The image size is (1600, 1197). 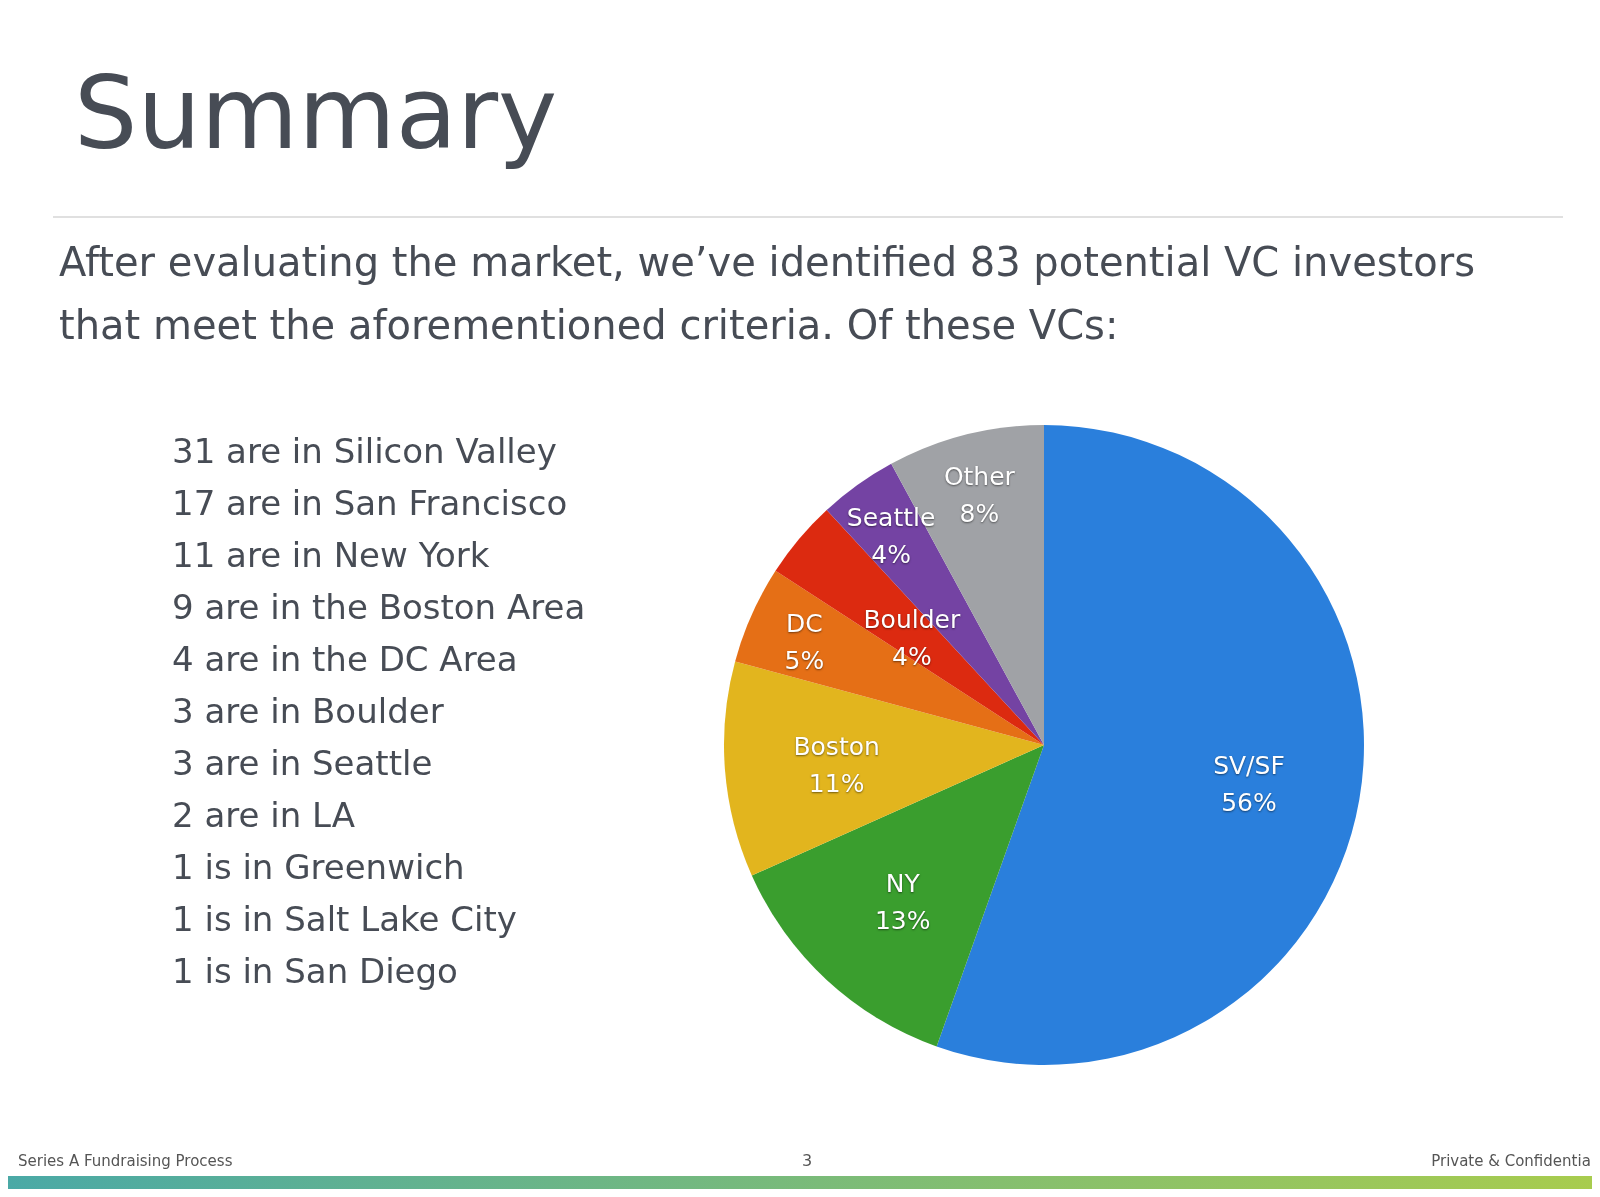 I want to click on slice-label: Other, so click(x=979, y=476).